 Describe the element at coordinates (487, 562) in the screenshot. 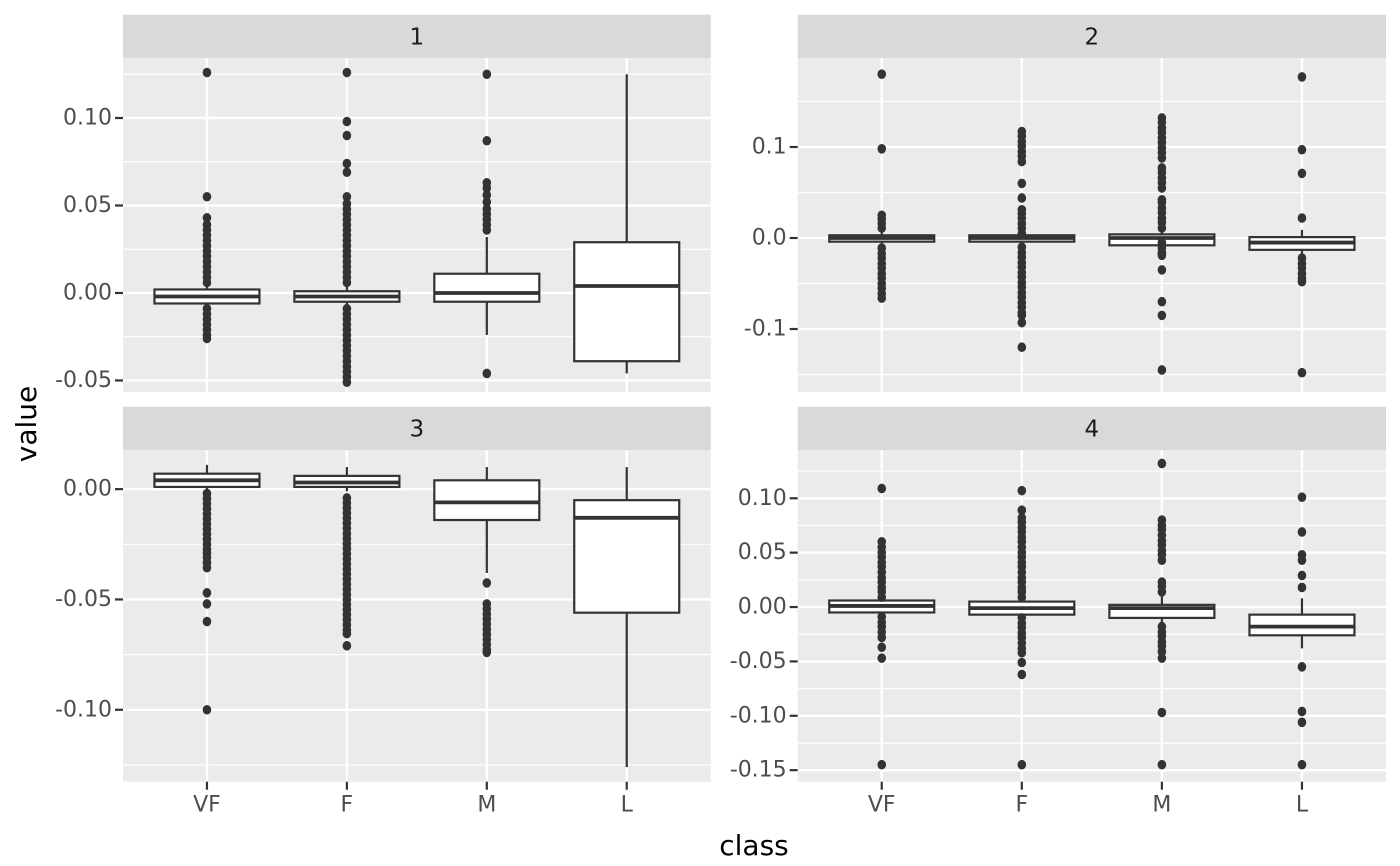

I see `boxplot-3-M` at that location.